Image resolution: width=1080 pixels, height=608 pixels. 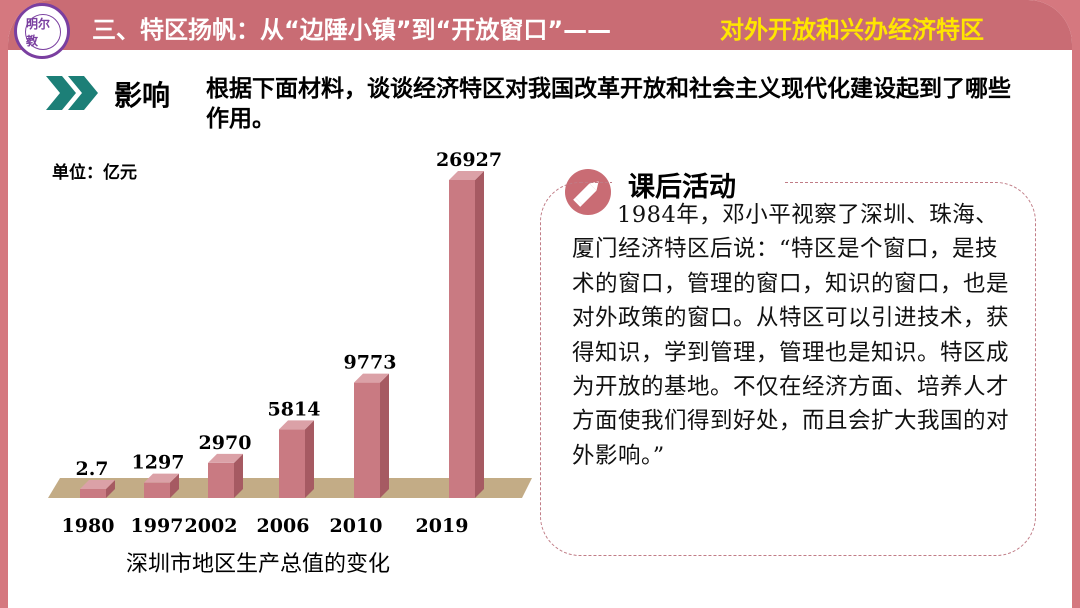 I want to click on category-label-2019: 2019, so click(x=442, y=526).